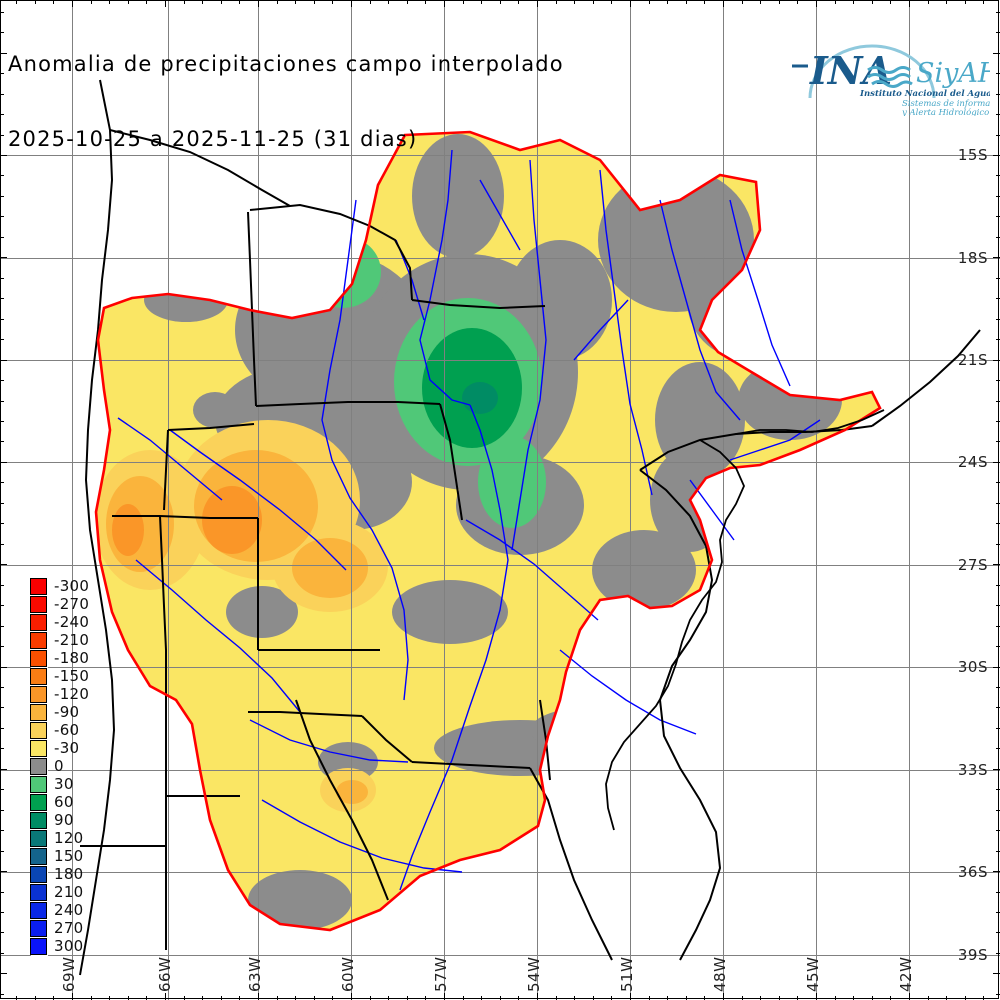 This screenshot has width=1000, height=1000. Describe the element at coordinates (61, 712) in the screenshot. I see `legend-row: -90` at that location.